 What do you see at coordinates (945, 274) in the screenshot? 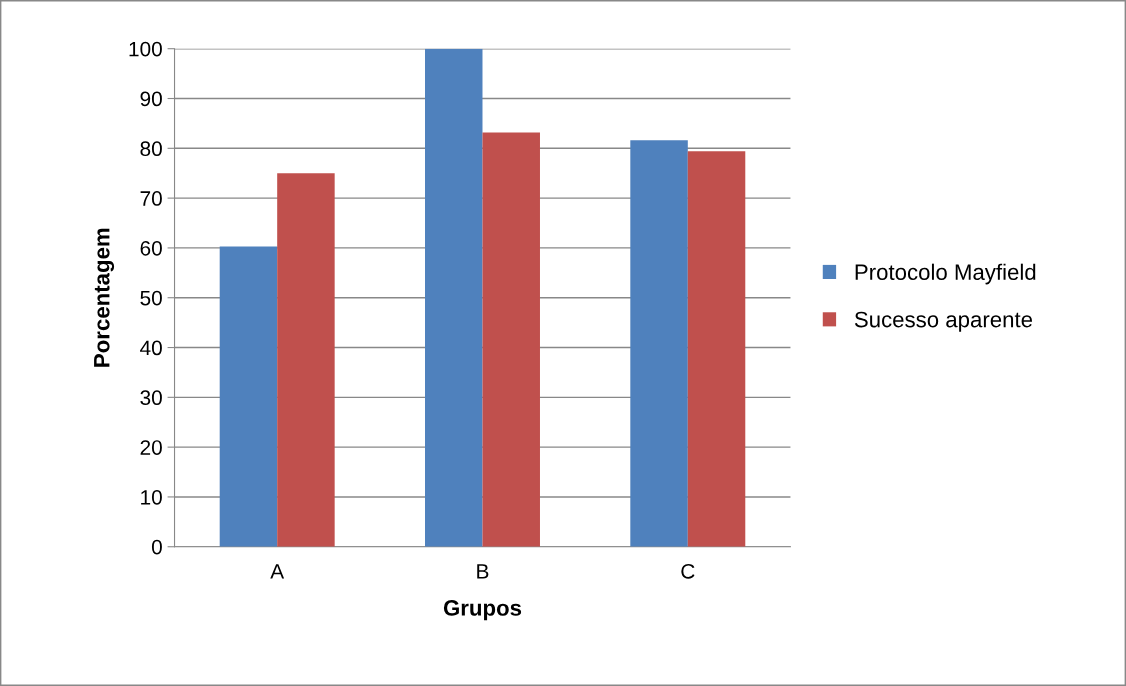
I see `legend-label: Protocolo Mayfield` at bounding box center [945, 274].